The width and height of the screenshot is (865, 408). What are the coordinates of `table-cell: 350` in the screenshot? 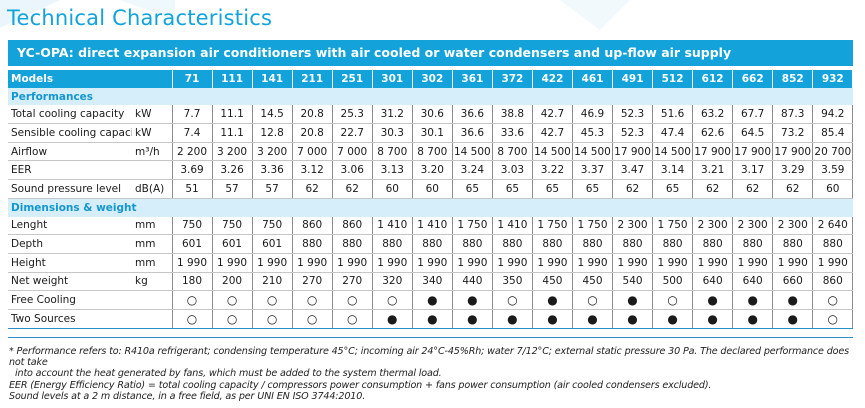 It's located at (512, 282).